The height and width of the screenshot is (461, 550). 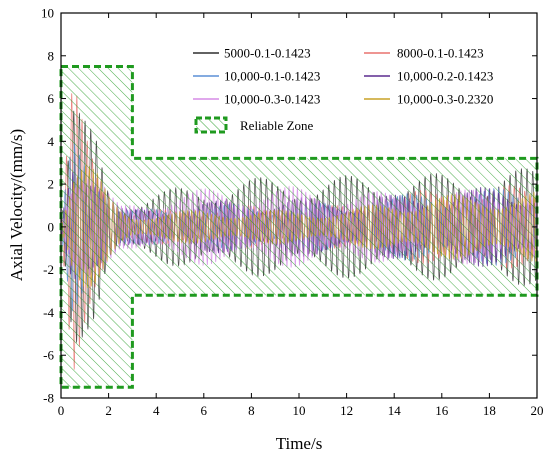 I want to click on x-tick-label: 10, so click(x=299, y=410).